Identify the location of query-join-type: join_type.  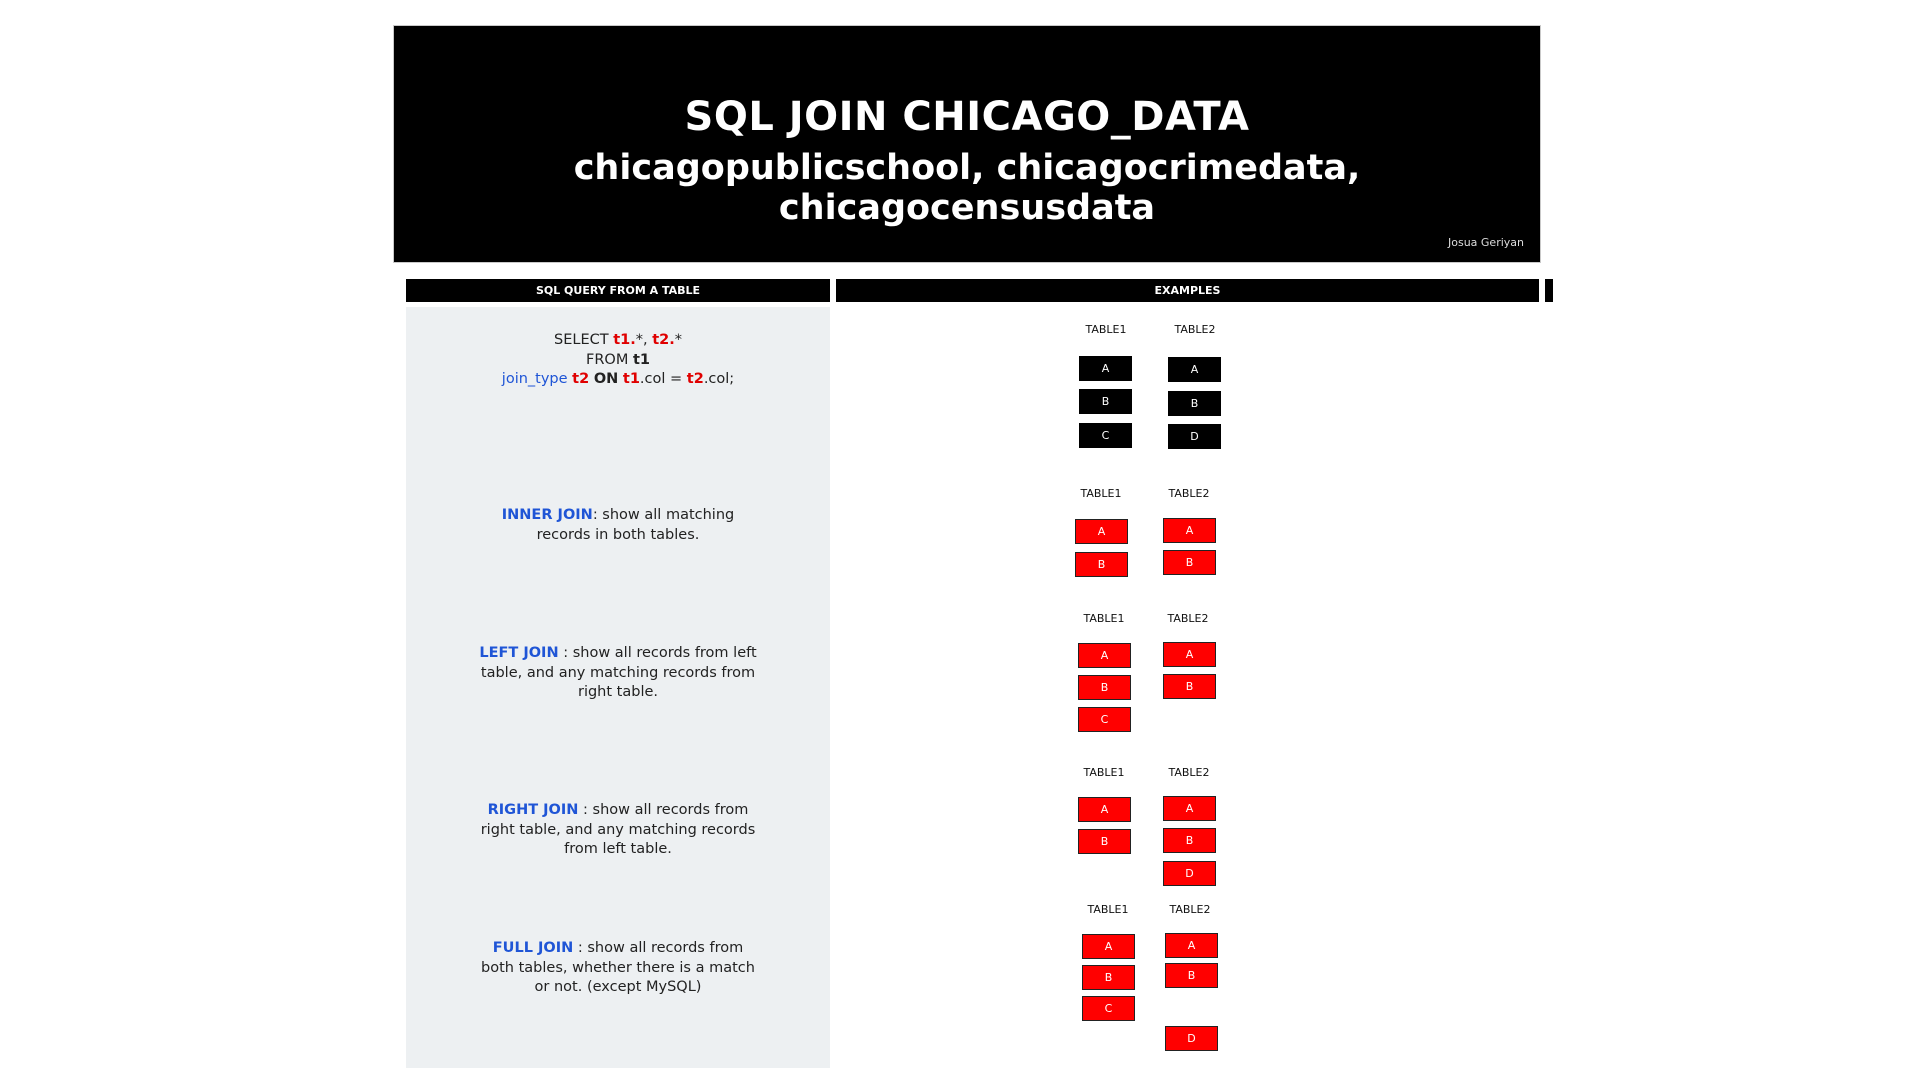
(534, 379).